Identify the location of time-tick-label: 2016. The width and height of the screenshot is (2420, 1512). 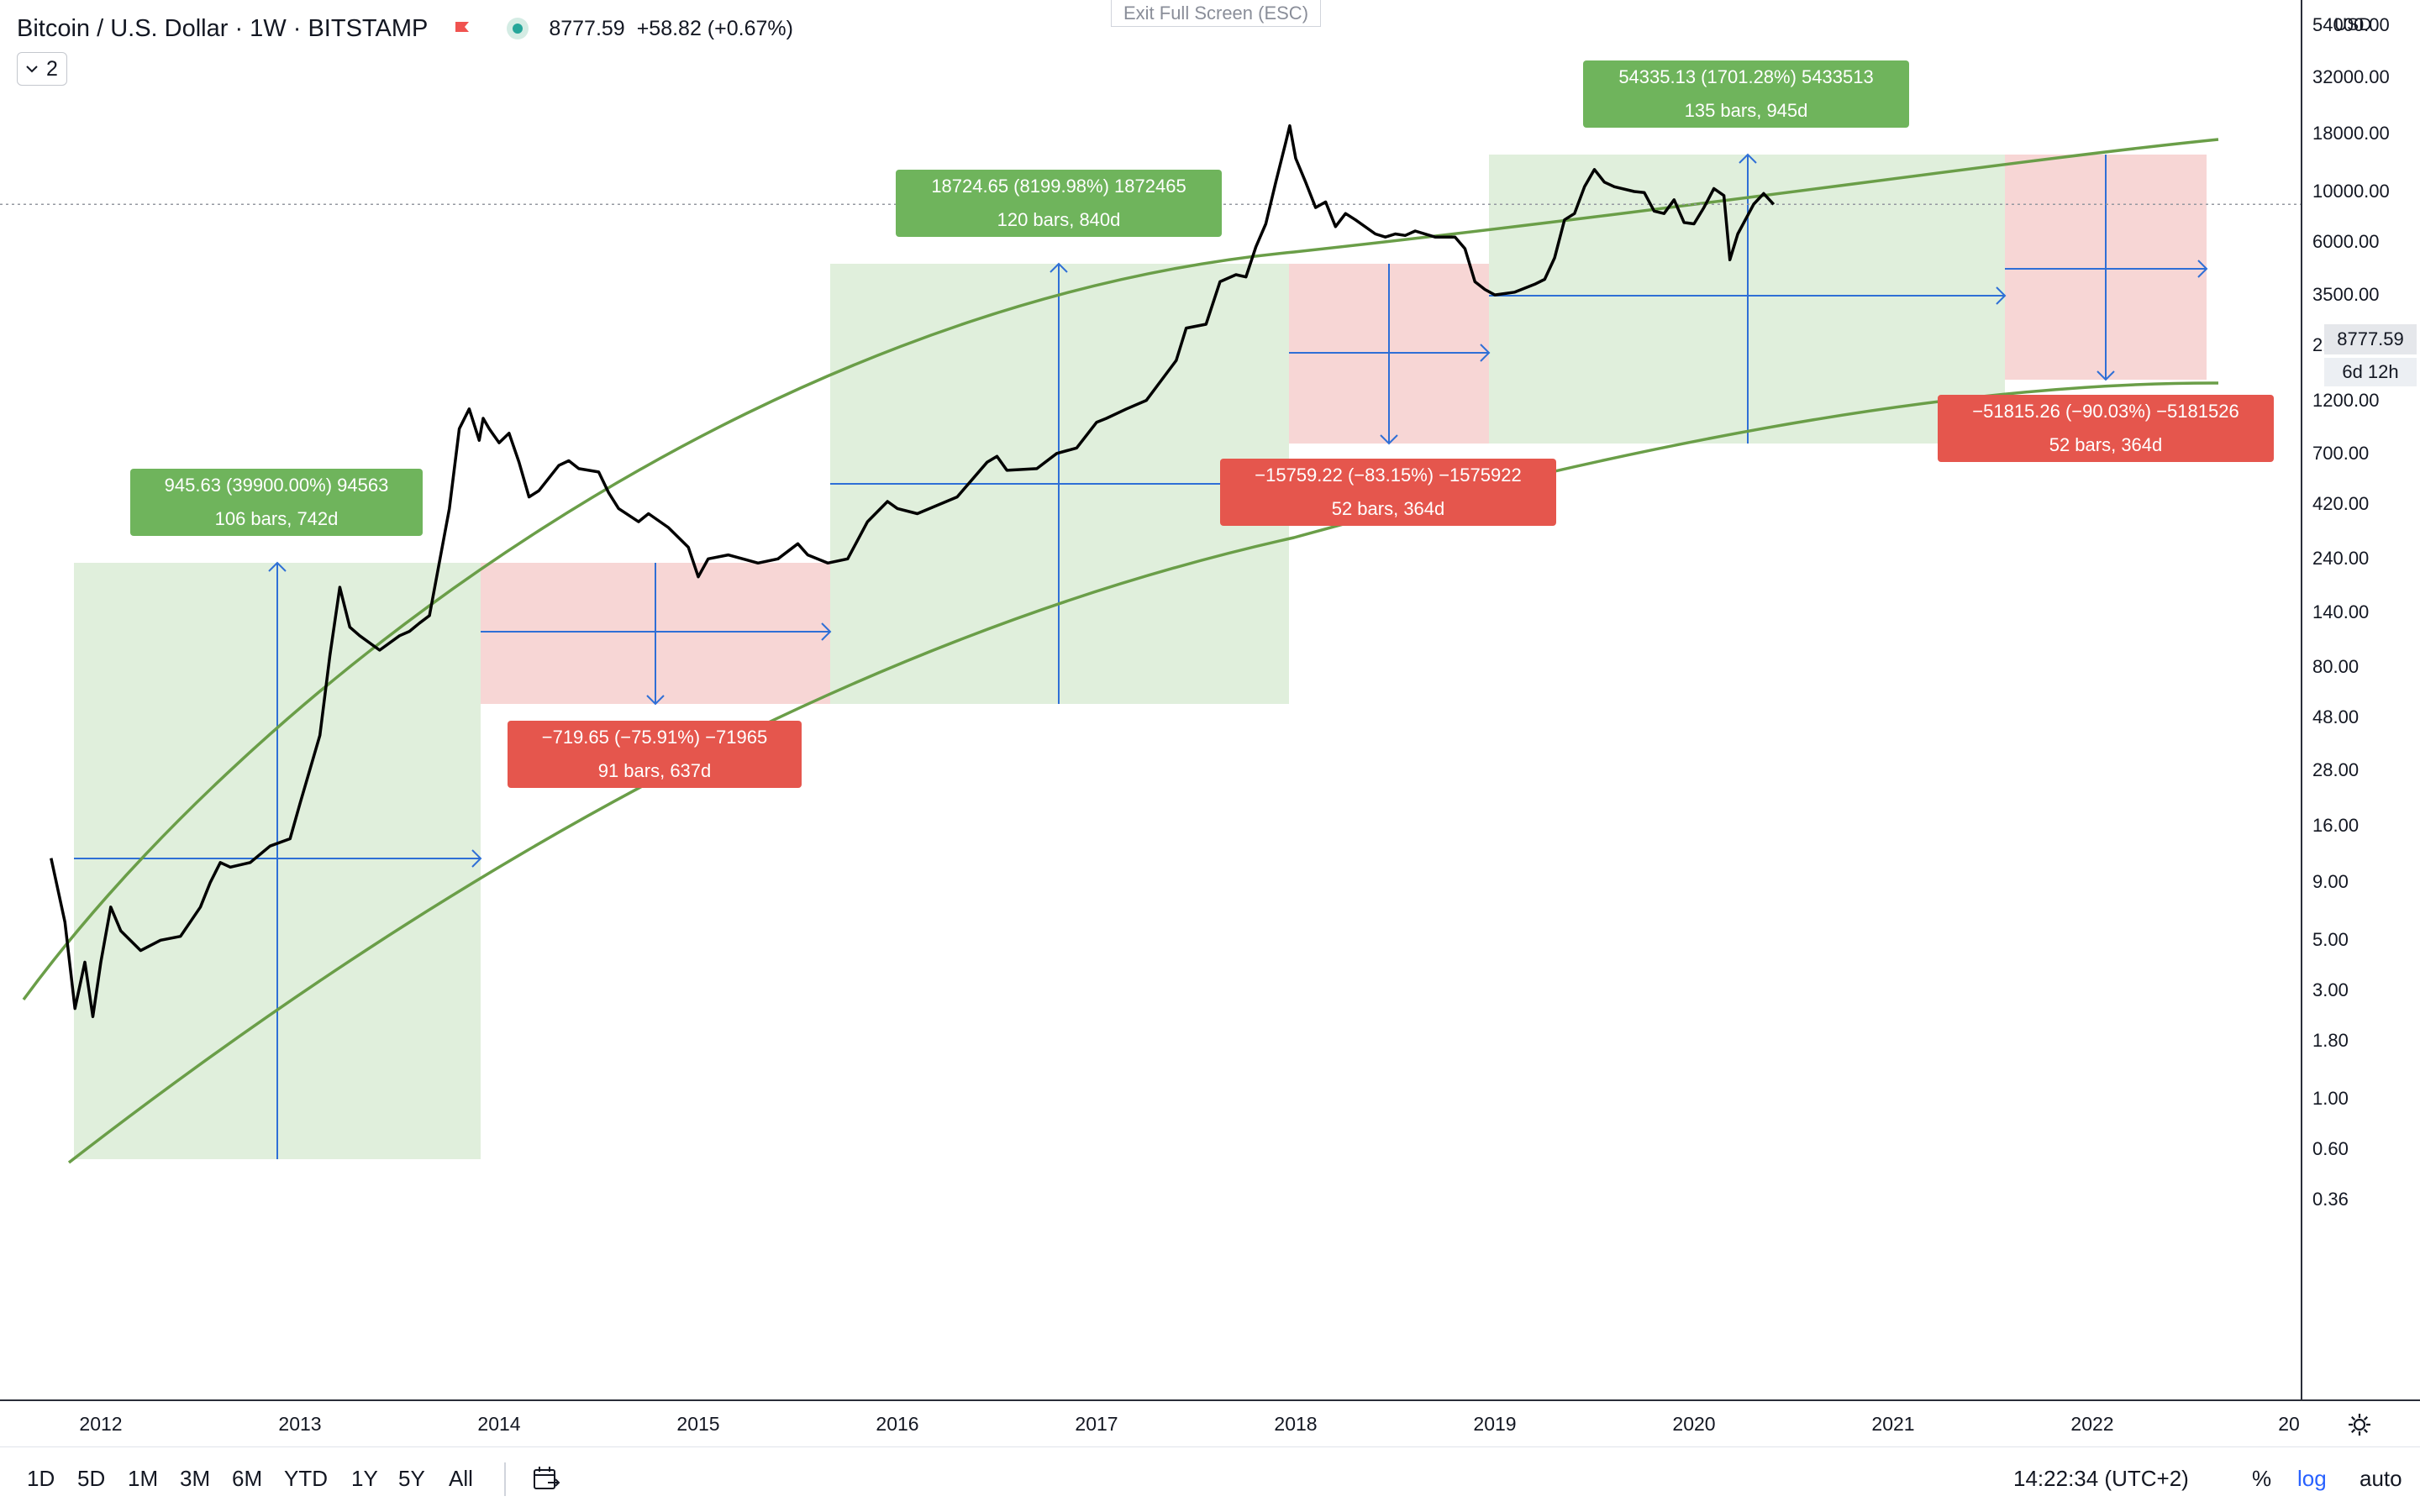
(898, 1424).